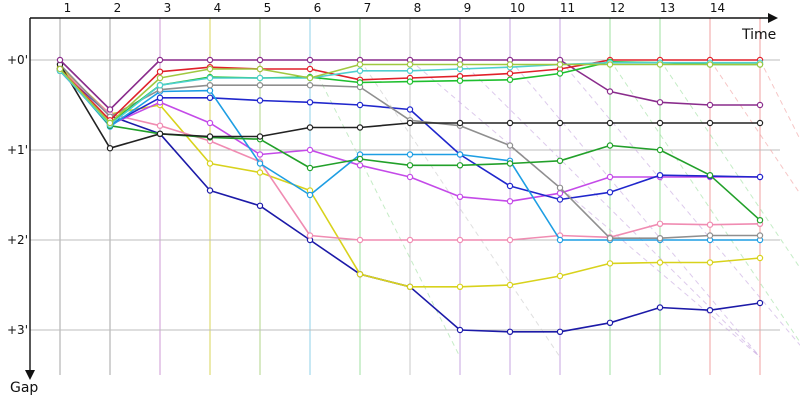 The height and width of the screenshot is (400, 800). I want to click on x-axis-arrow, so click(773, 18).